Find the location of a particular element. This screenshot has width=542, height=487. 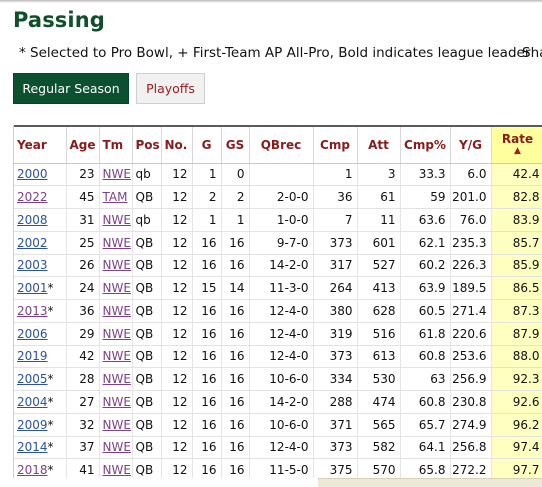

cell-games: 15 is located at coordinates (207, 288).